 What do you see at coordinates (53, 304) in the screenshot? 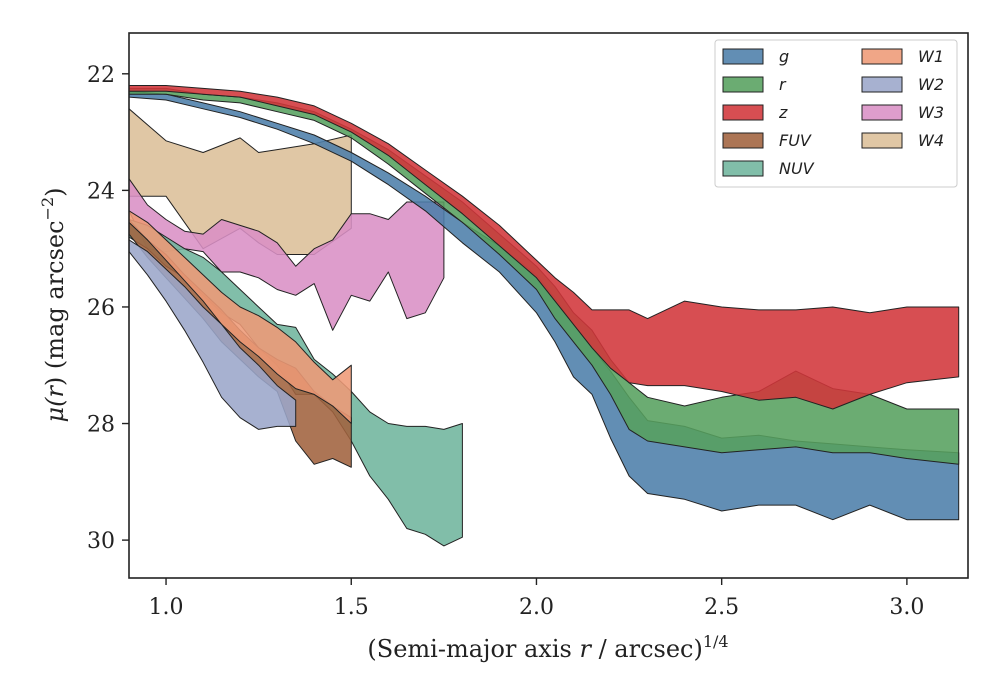
I see `y-axis-label: μ(r) (mag arcsec−2)` at bounding box center [53, 304].